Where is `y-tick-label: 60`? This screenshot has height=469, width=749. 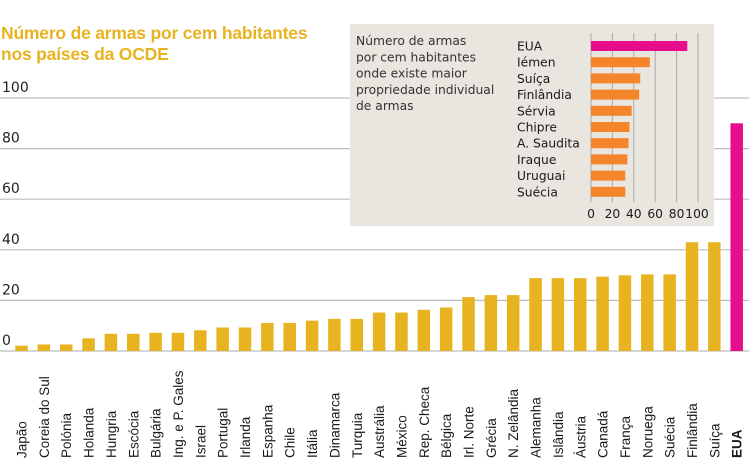 y-tick-label: 60 is located at coordinates (11, 189).